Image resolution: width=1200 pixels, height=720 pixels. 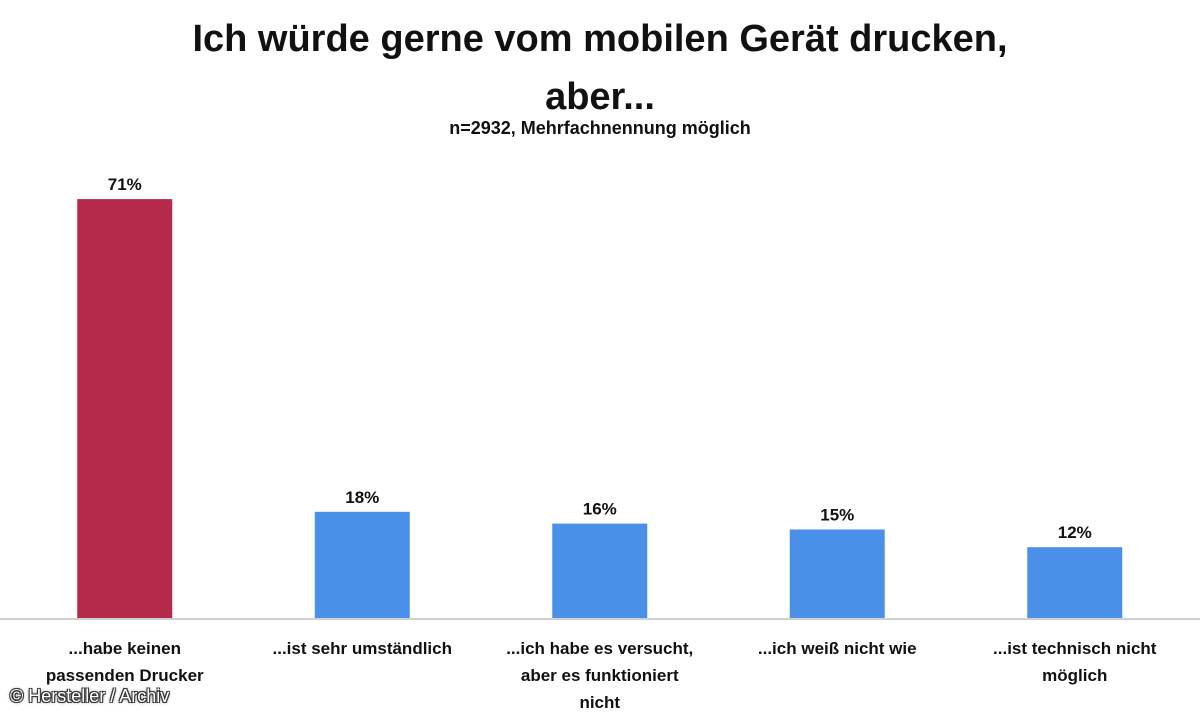 What do you see at coordinates (1075, 662) in the screenshot?
I see `category-label-5: ...ist technisch nicht möglich` at bounding box center [1075, 662].